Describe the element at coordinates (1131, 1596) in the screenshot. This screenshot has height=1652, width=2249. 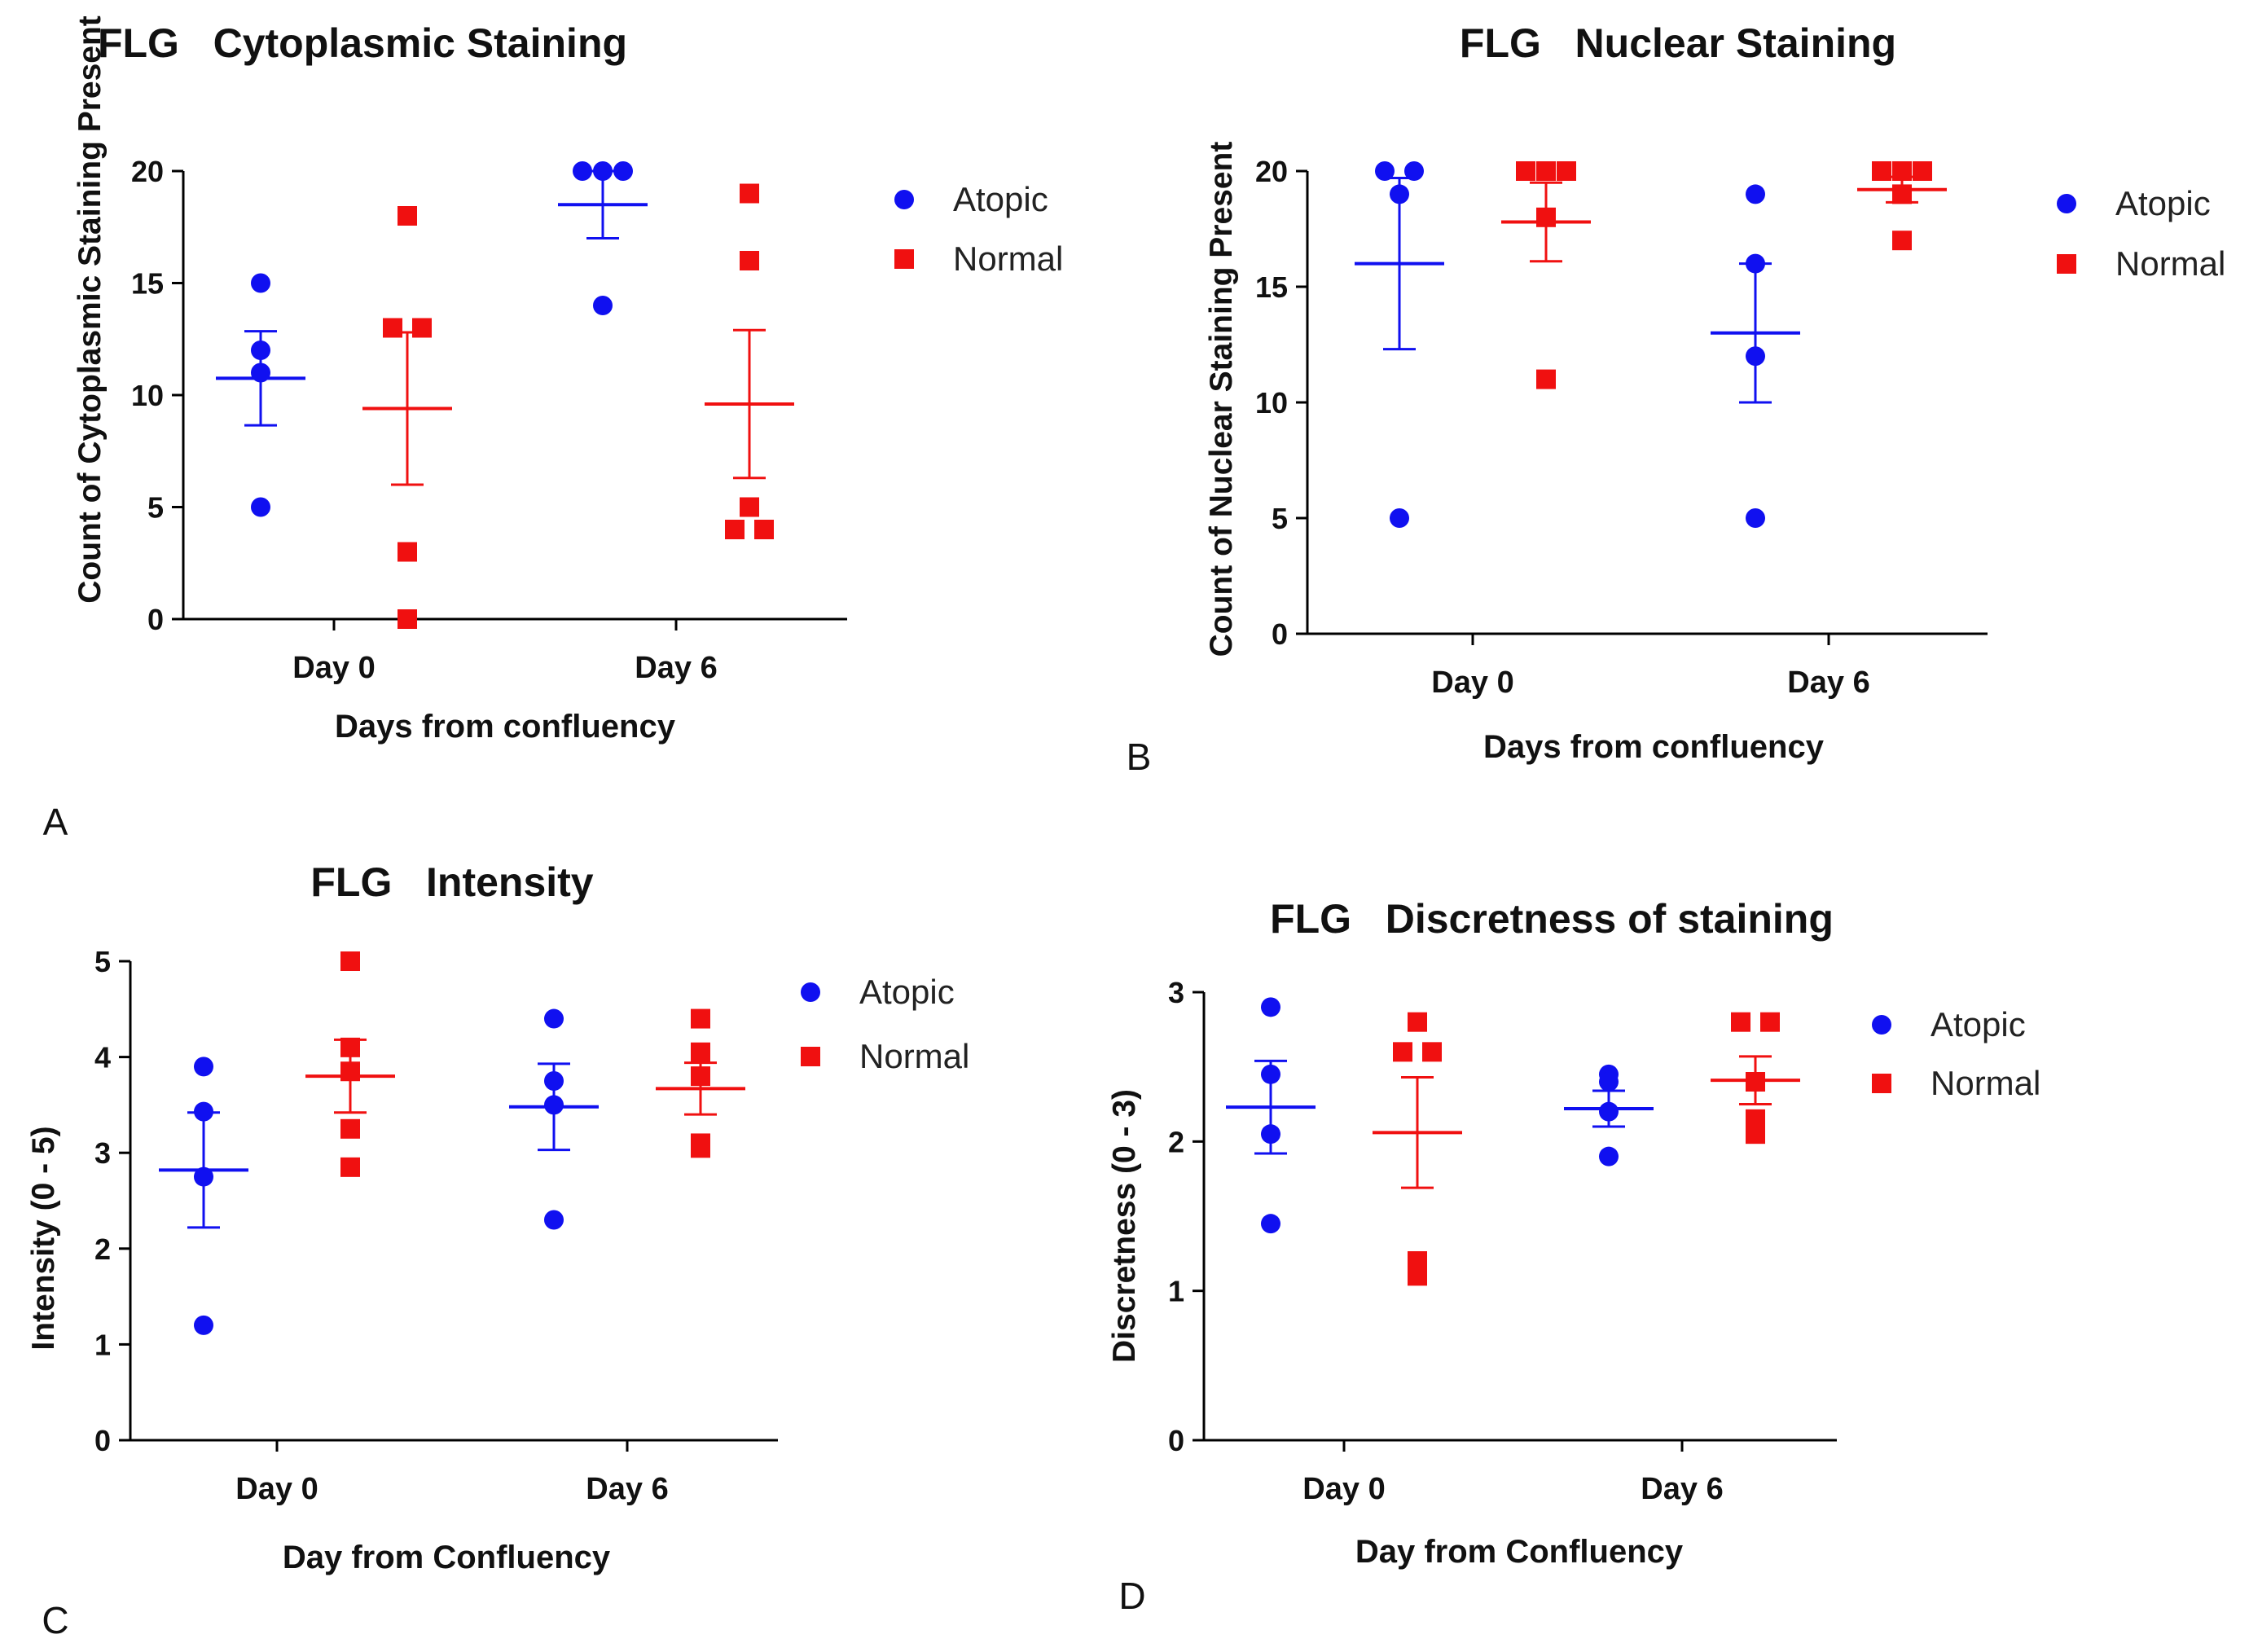
I see `panel-label: D` at that location.